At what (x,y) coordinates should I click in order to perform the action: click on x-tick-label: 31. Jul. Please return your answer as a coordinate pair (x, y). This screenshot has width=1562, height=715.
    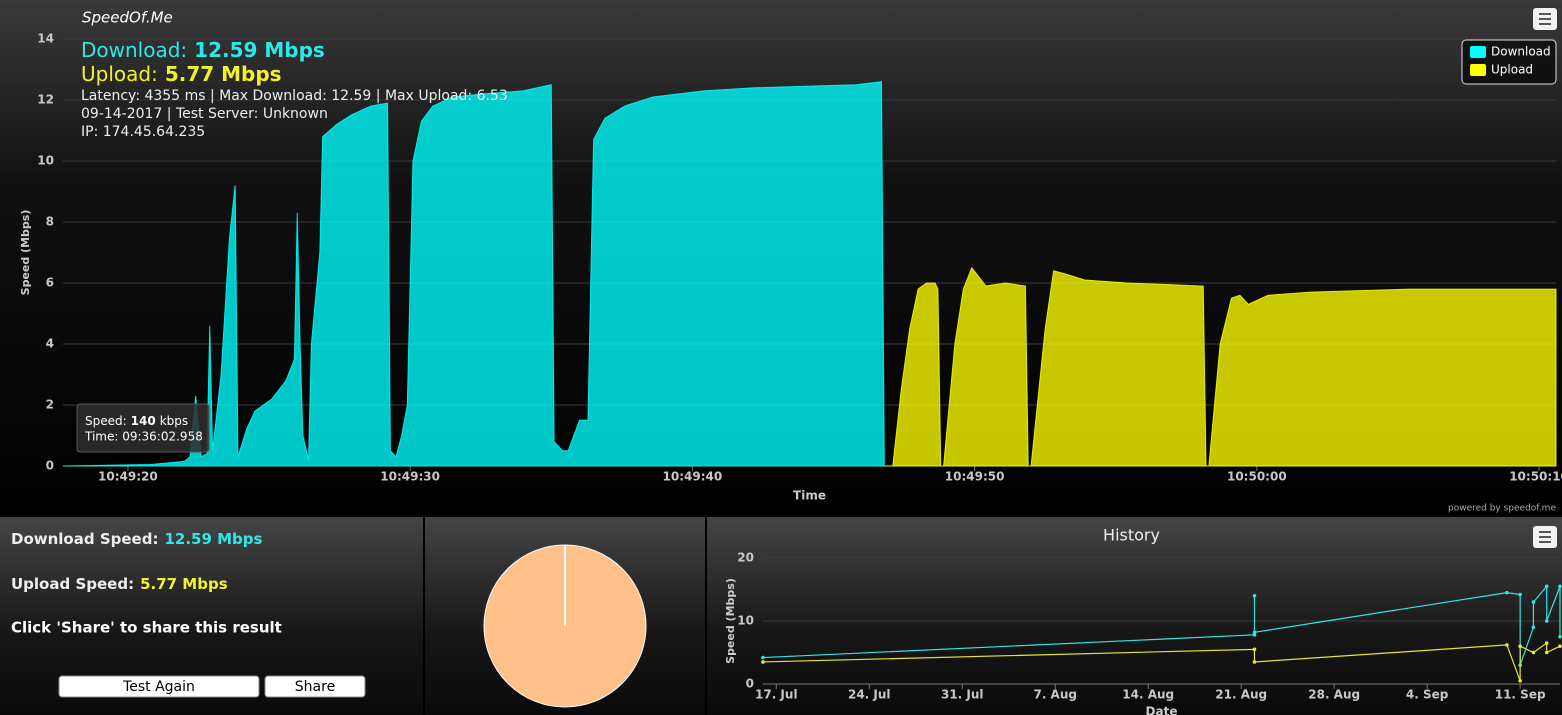
    Looking at the image, I should click on (962, 695).